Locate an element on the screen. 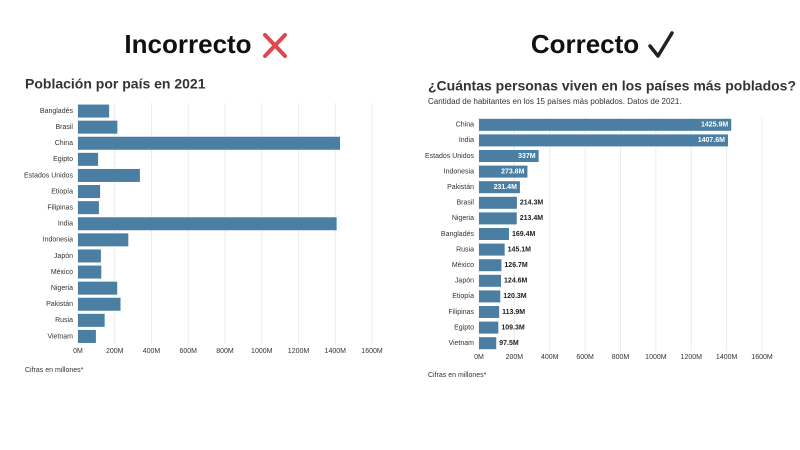  value-label: 109.3M is located at coordinates (513, 327).